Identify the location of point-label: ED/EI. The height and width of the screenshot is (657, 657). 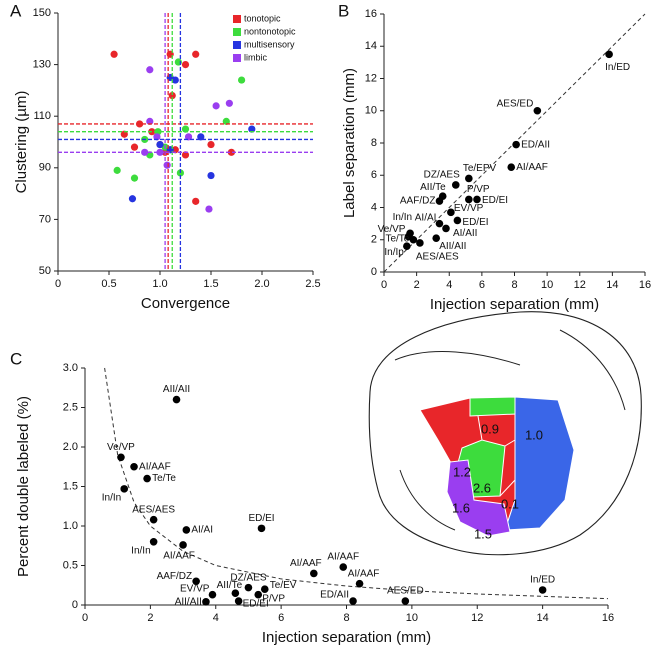
(261, 518).